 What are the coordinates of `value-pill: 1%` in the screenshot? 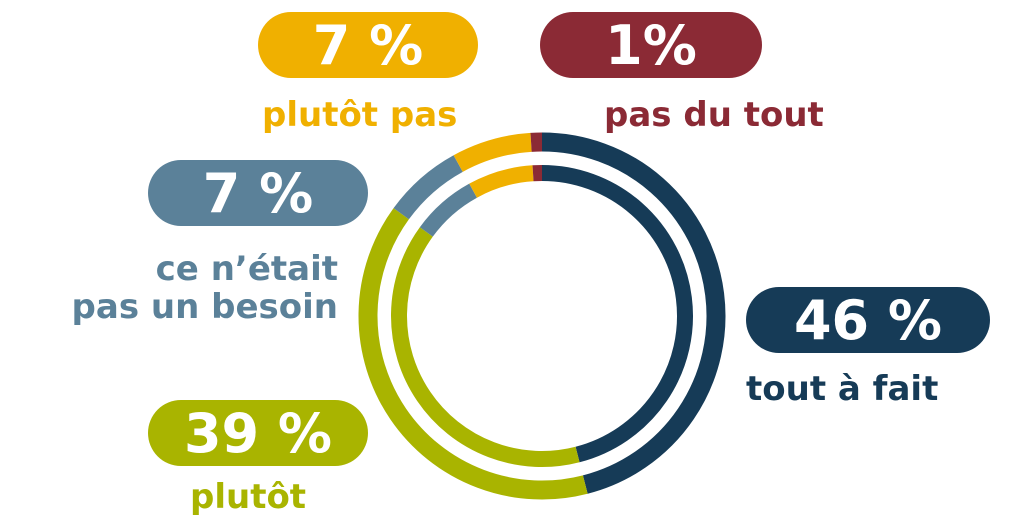 It's located at (651, 45).